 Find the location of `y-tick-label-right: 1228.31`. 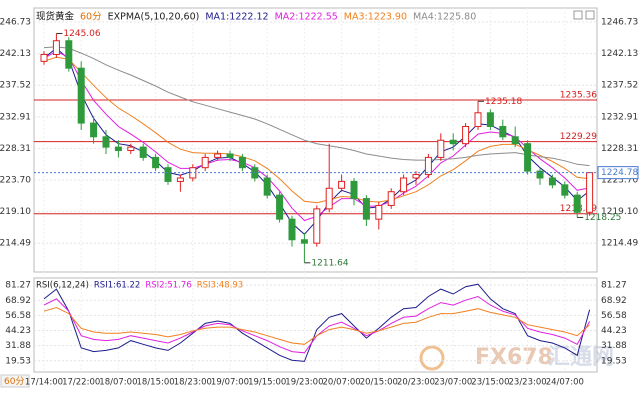

y-tick-label-right: 1228.31 is located at coordinates (619, 149).